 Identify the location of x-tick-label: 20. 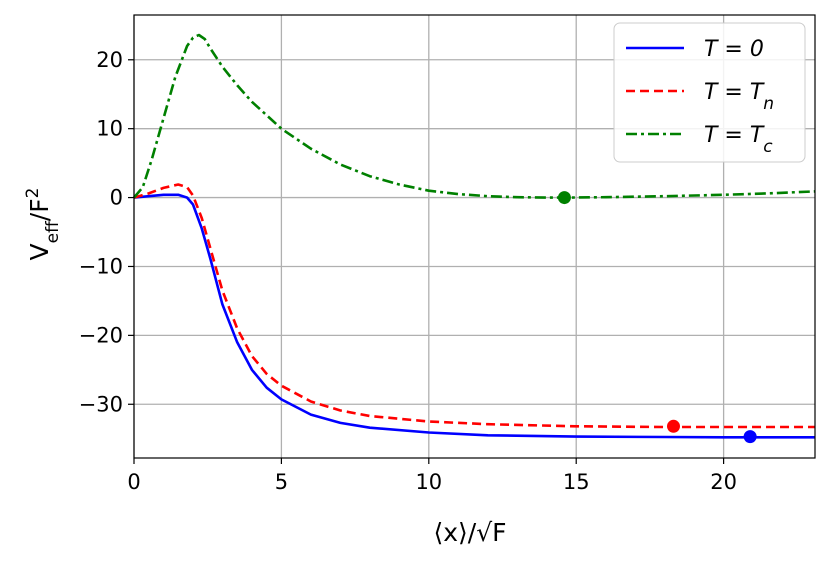
(723, 482).